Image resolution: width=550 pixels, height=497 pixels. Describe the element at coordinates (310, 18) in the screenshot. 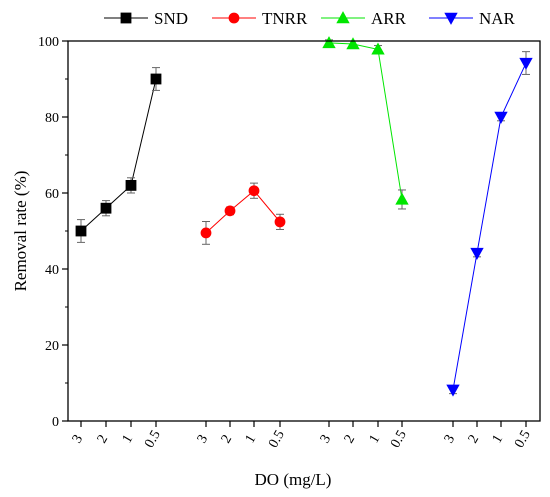

I see `legend: SND TNRR ARR NAR` at that location.